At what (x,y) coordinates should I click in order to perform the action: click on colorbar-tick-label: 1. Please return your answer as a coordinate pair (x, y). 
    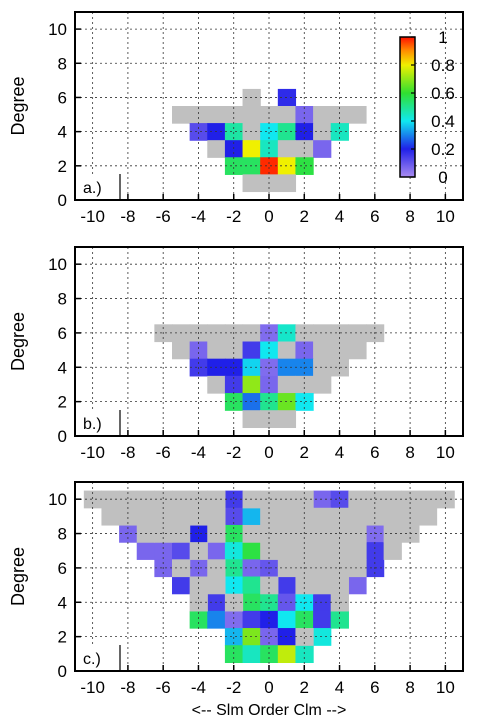
    Looking at the image, I should click on (442, 37).